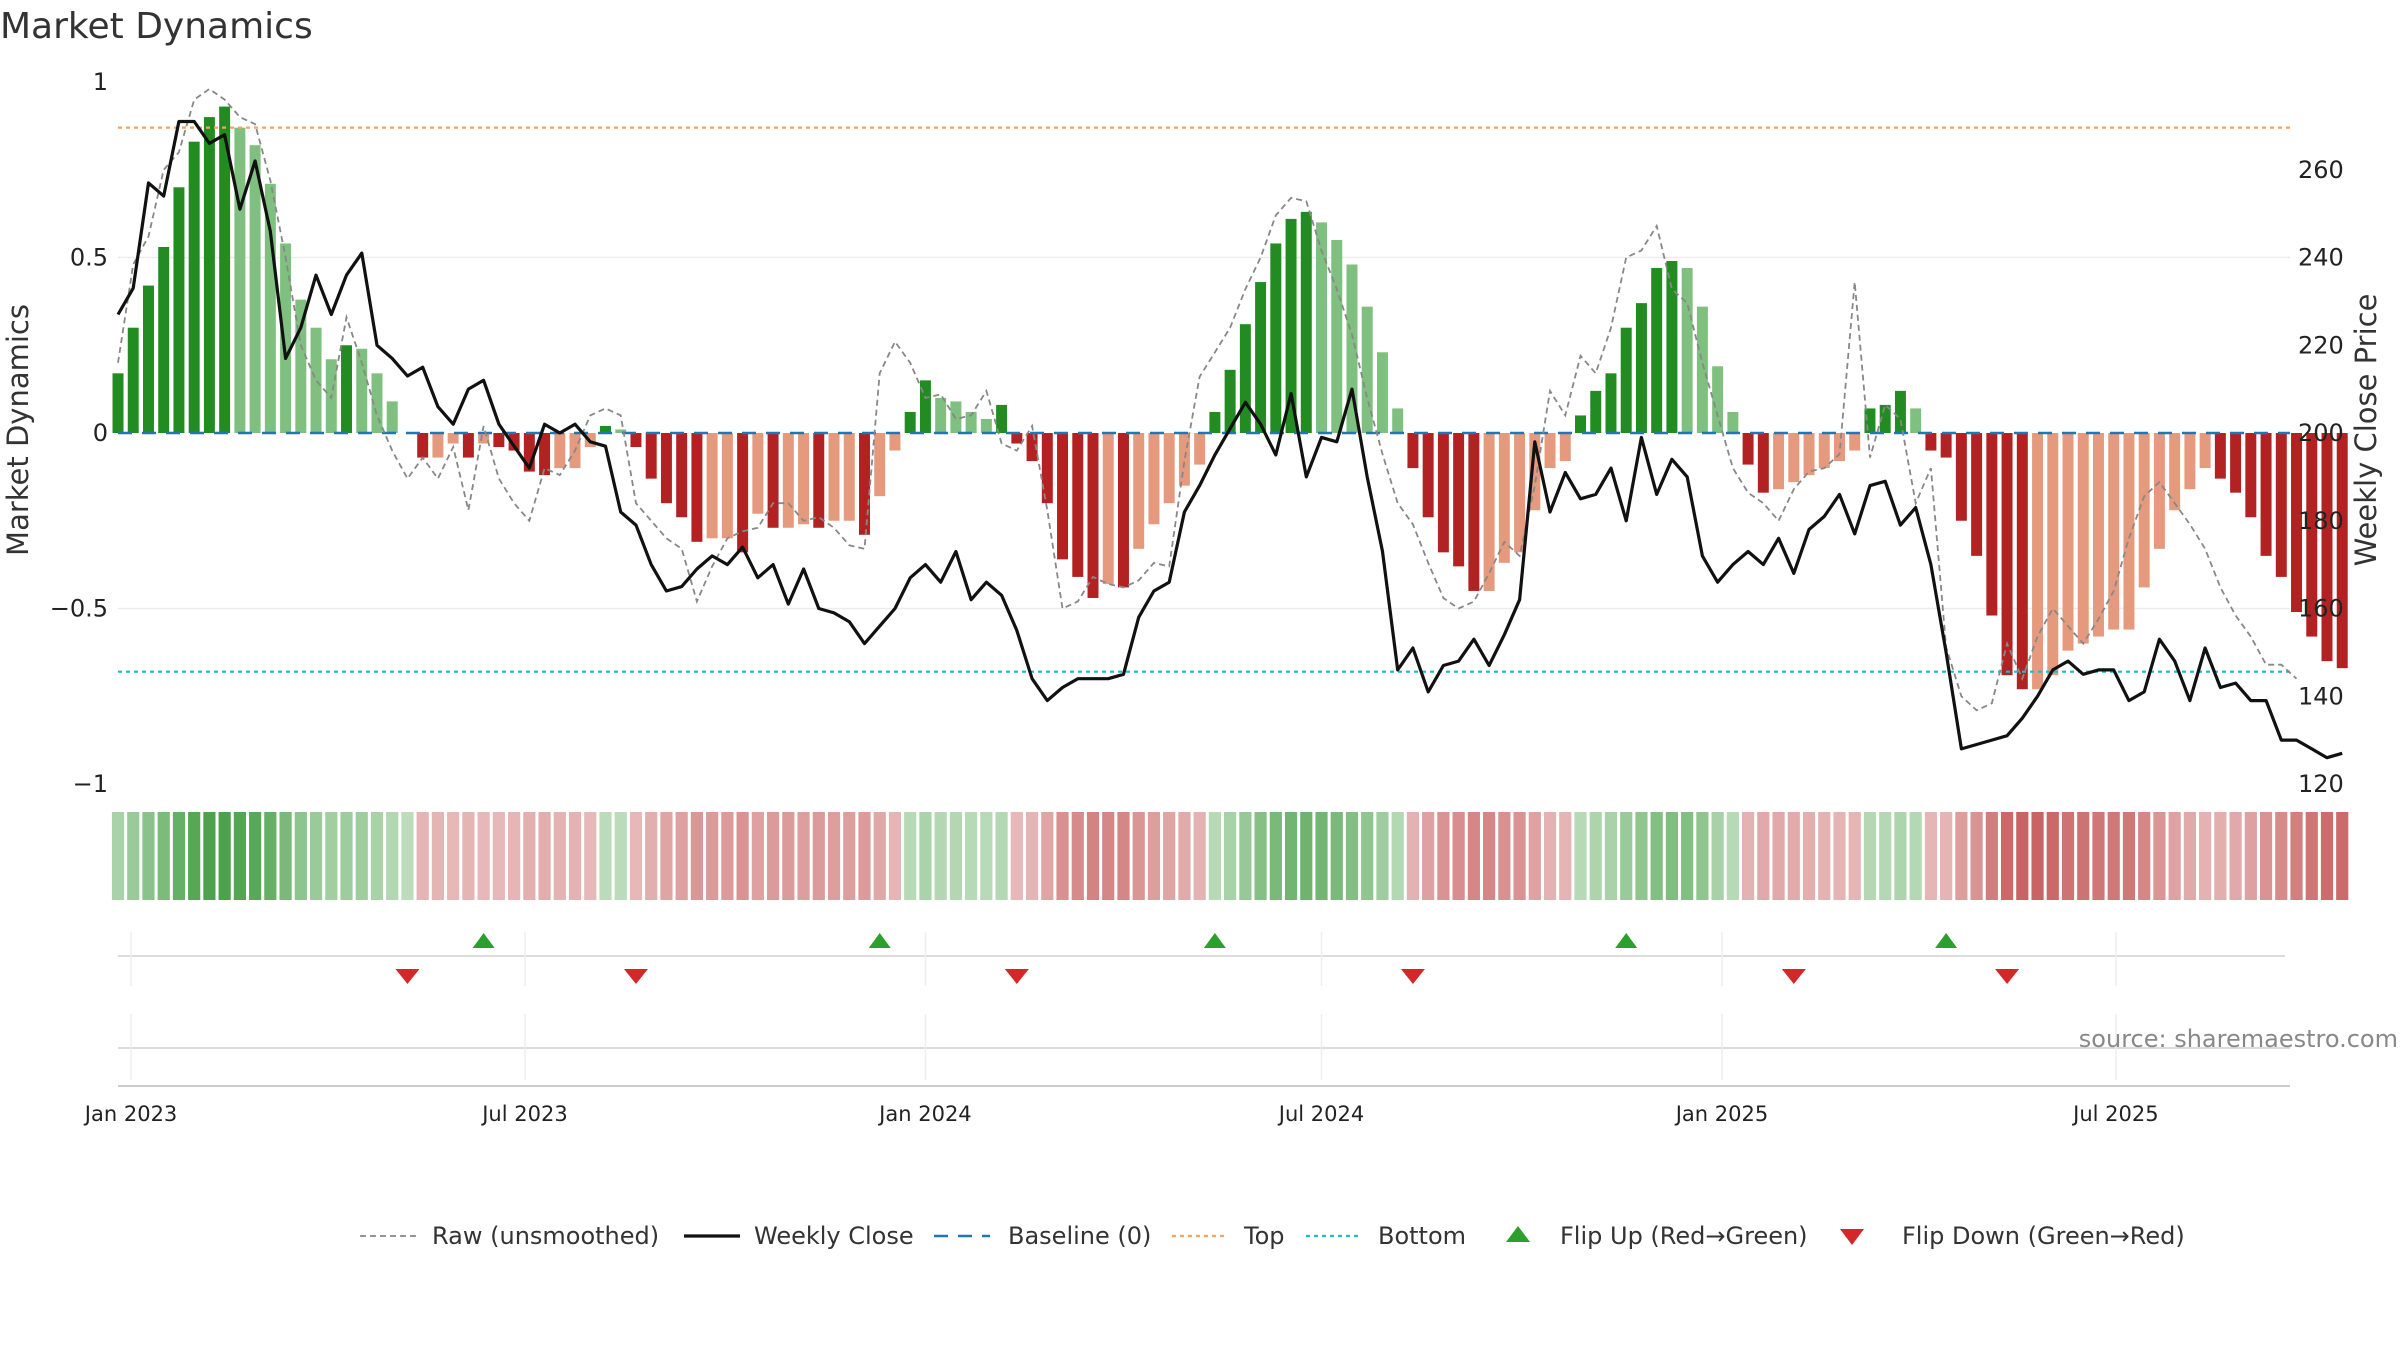  Describe the element at coordinates (2321, 609) in the screenshot. I see `y2-tick-label: 160` at that location.